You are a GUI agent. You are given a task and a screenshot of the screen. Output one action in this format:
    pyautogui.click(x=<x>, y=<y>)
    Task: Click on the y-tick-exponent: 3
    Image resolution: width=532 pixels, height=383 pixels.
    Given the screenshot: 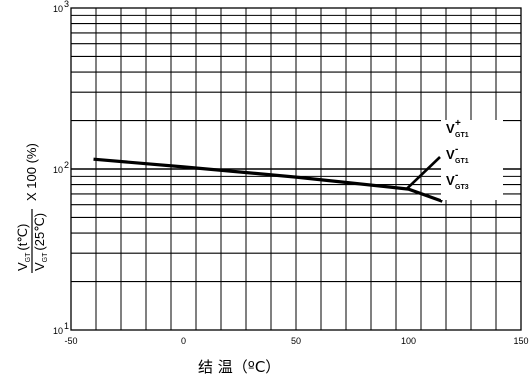 What is the action you would take?
    pyautogui.click(x=66, y=4)
    